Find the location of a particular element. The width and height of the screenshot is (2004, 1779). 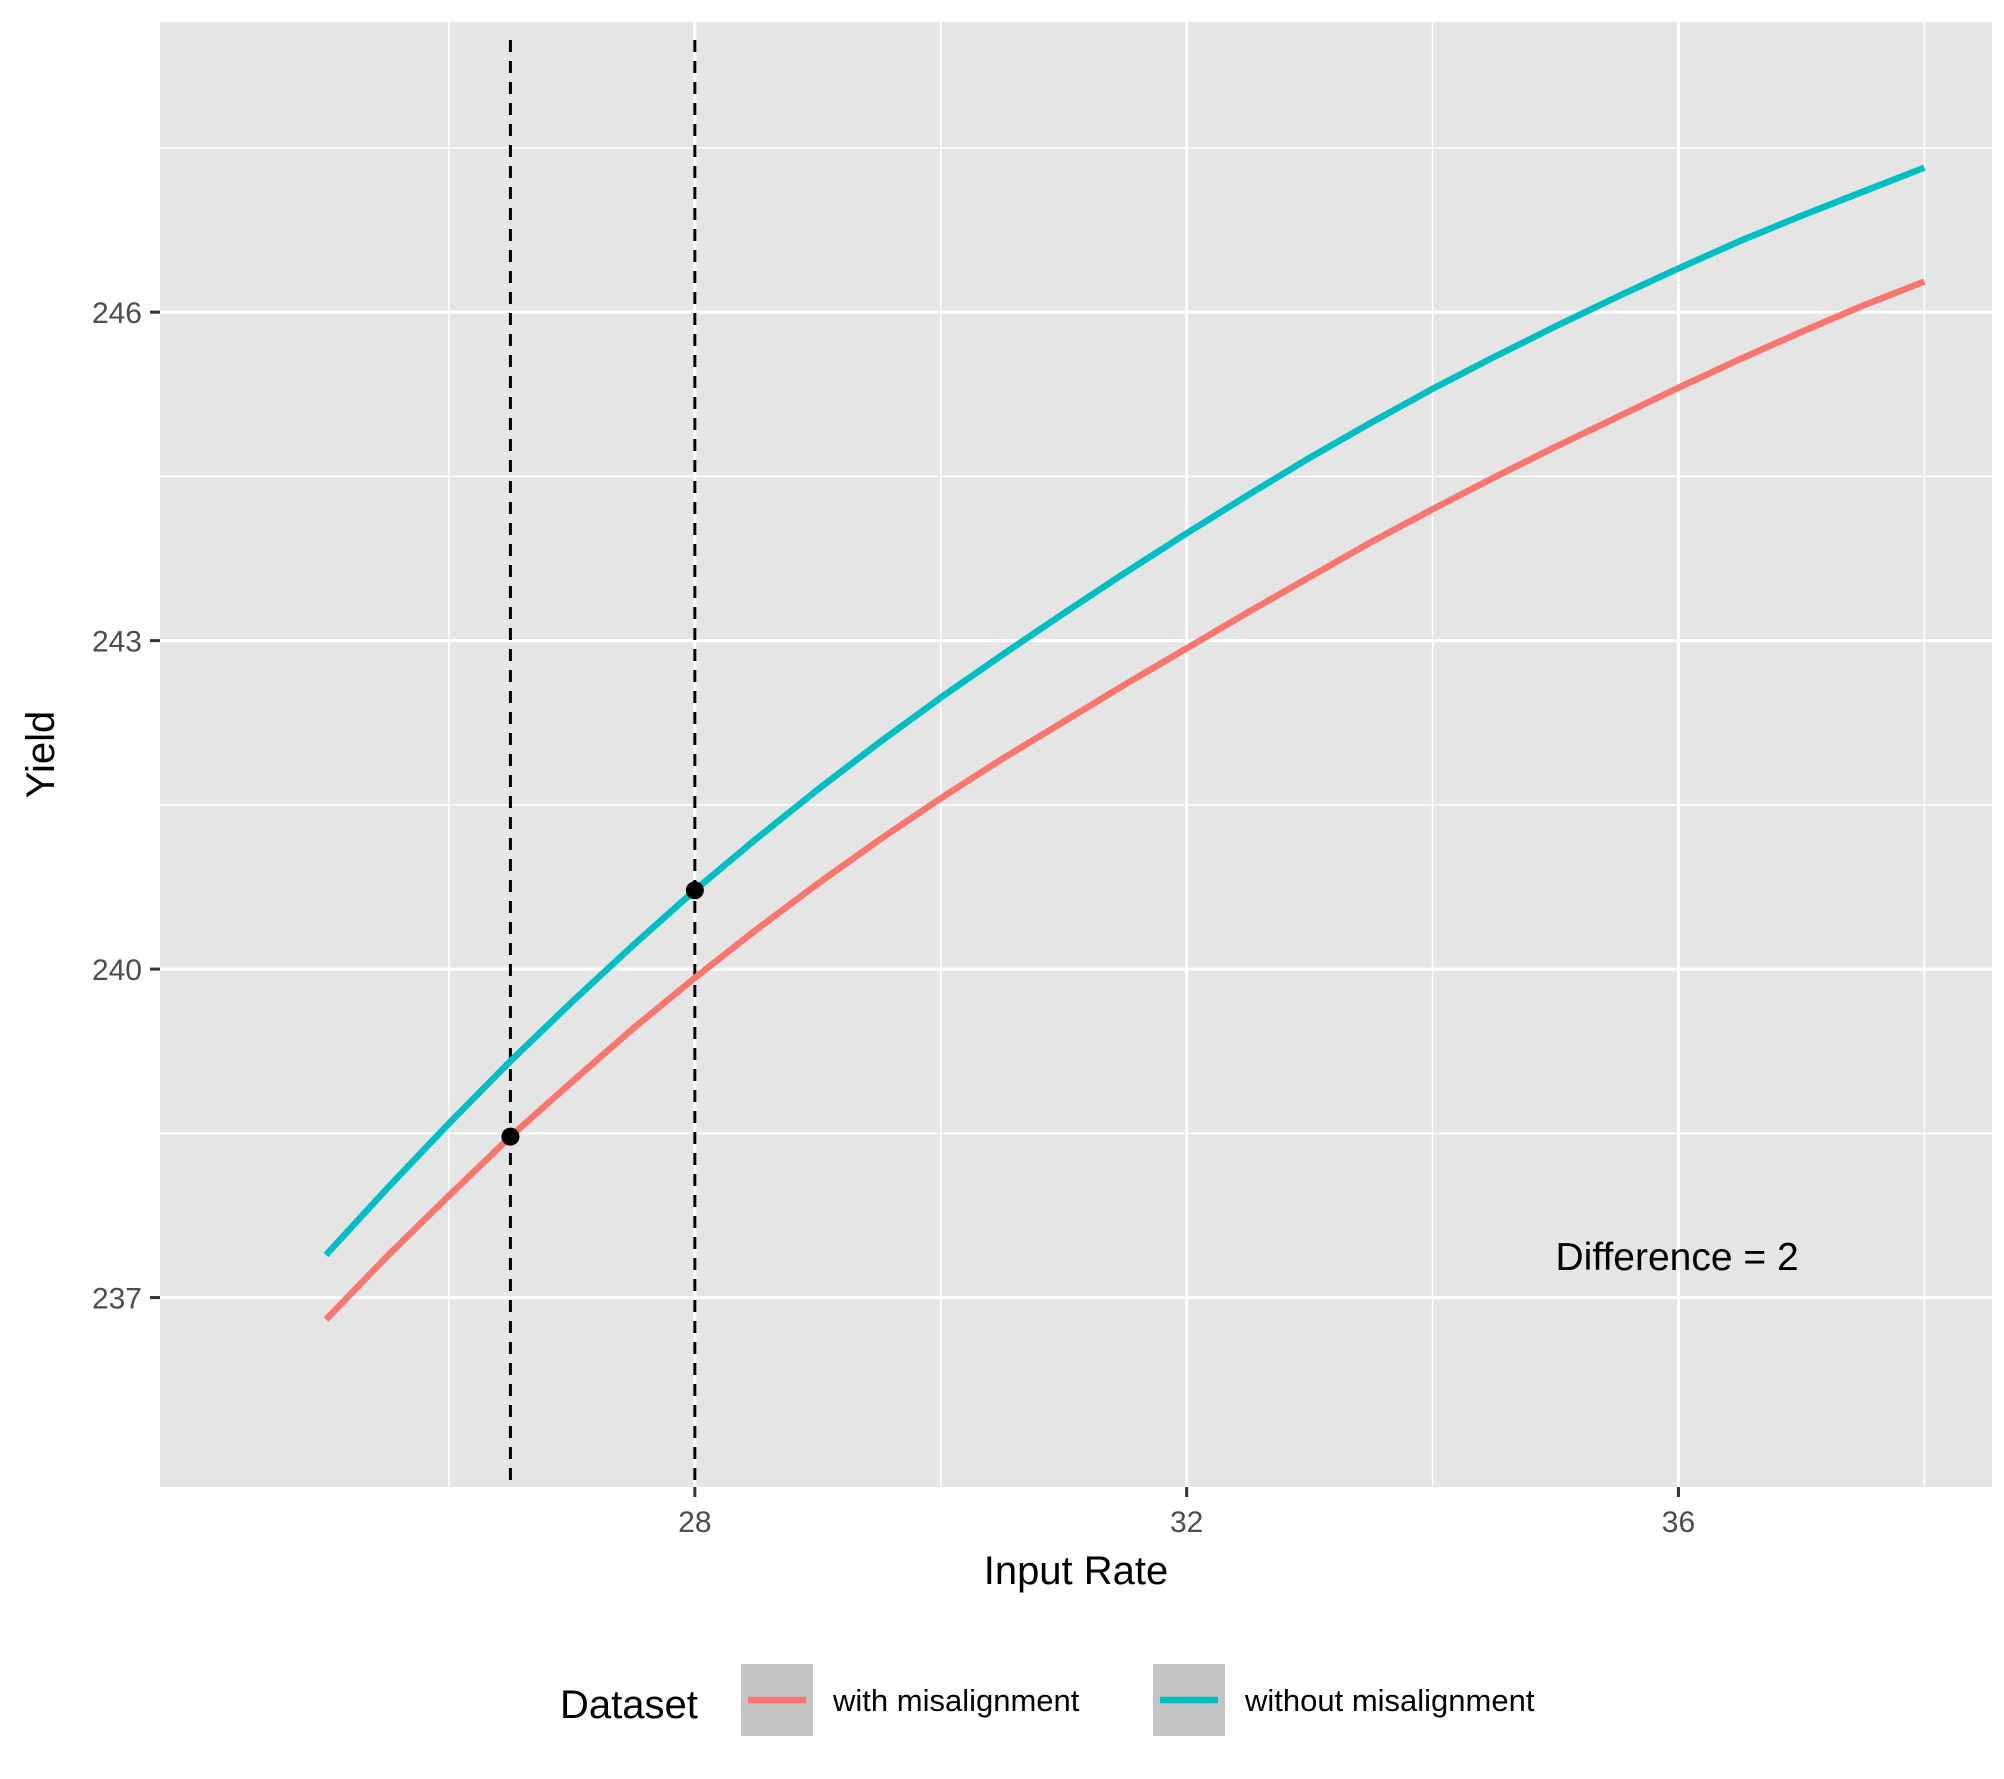

x-axis-title: Input Rate is located at coordinates (1076, 1571).